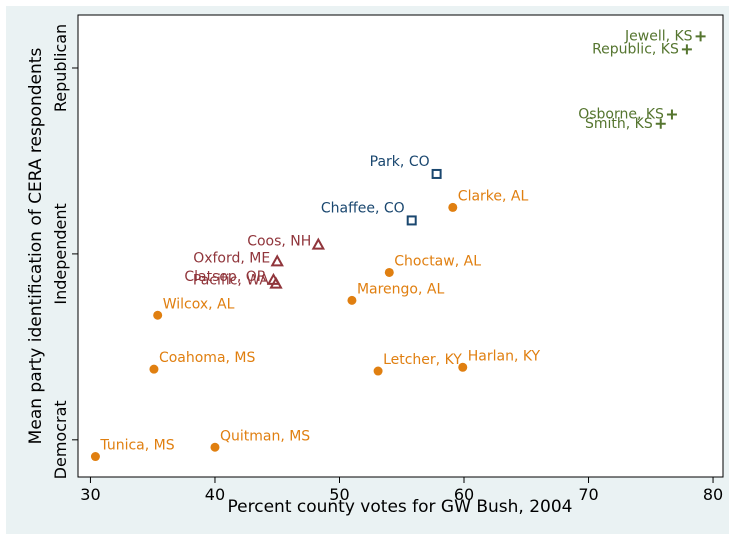  What do you see at coordinates (400, 507) in the screenshot?
I see `x-axis-title: Percent county votes for GW Bush, 2004` at bounding box center [400, 507].